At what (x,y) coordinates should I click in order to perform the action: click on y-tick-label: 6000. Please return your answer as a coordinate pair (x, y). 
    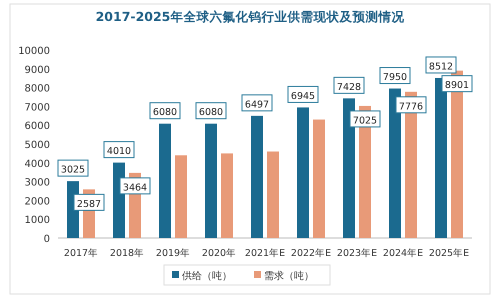
    Looking at the image, I should click on (37, 126).